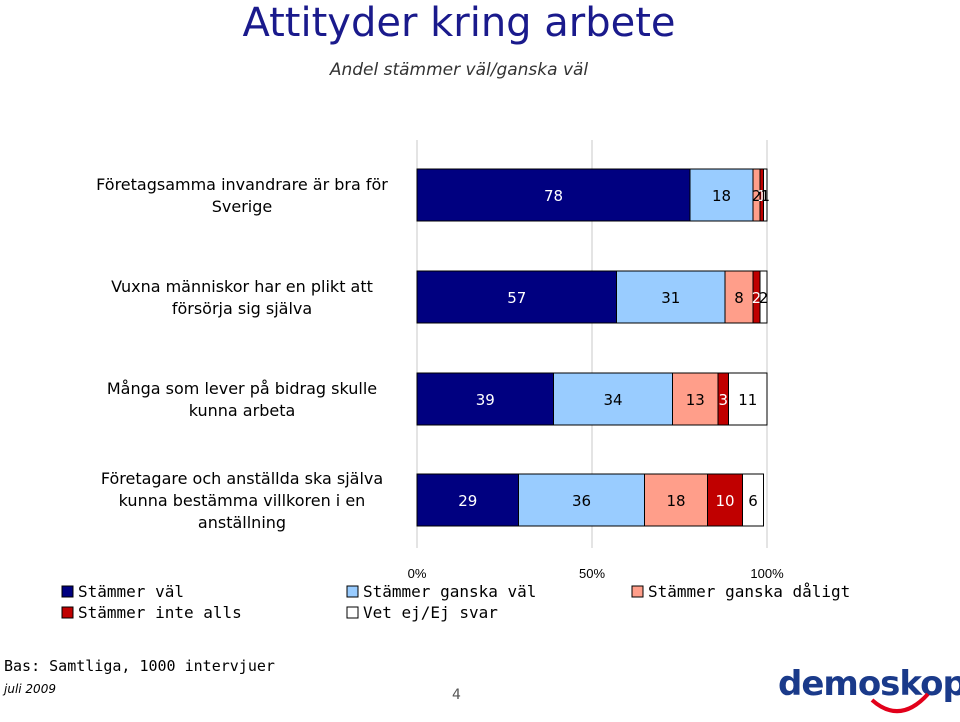  I want to click on category-label: kunna bestämma villkoren i en, so click(242, 500).